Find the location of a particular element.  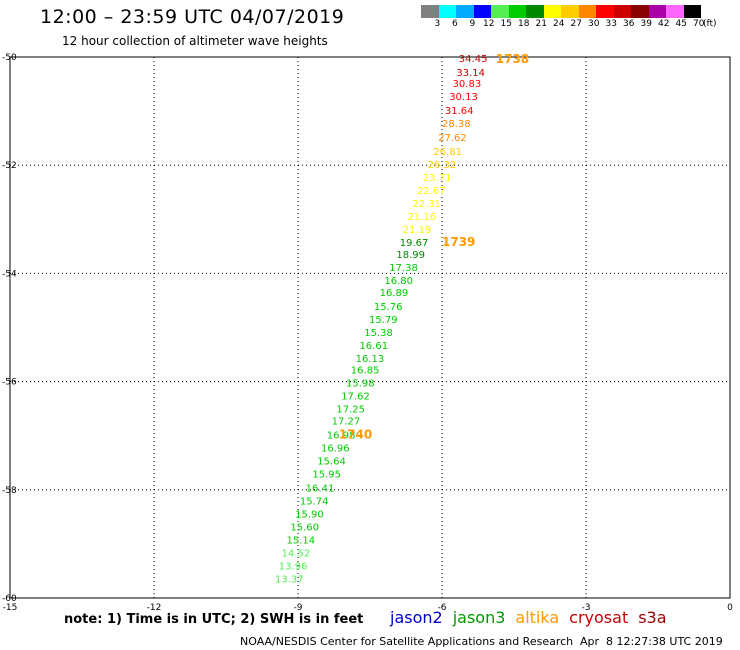

data-point-label: 17.27 is located at coordinates (346, 422).